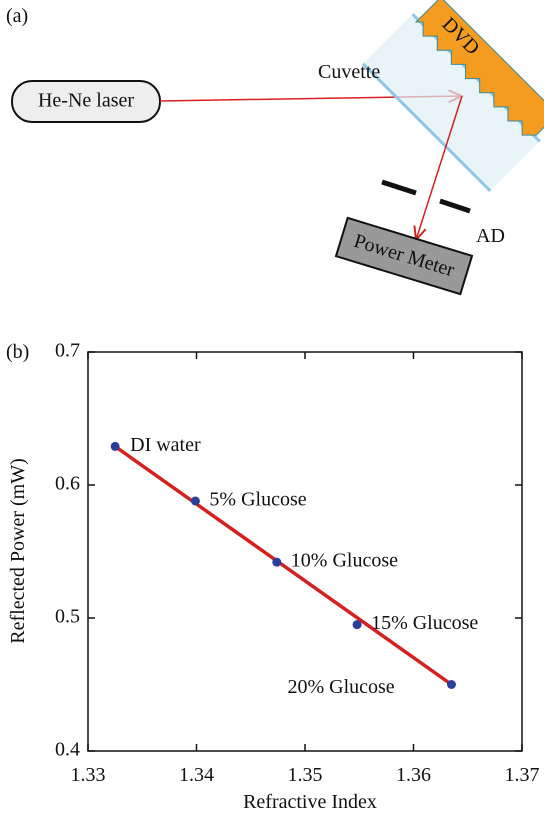 This screenshot has height=827, width=544. Describe the element at coordinates (439, 167) in the screenshot. I see `reflected-ray` at that location.